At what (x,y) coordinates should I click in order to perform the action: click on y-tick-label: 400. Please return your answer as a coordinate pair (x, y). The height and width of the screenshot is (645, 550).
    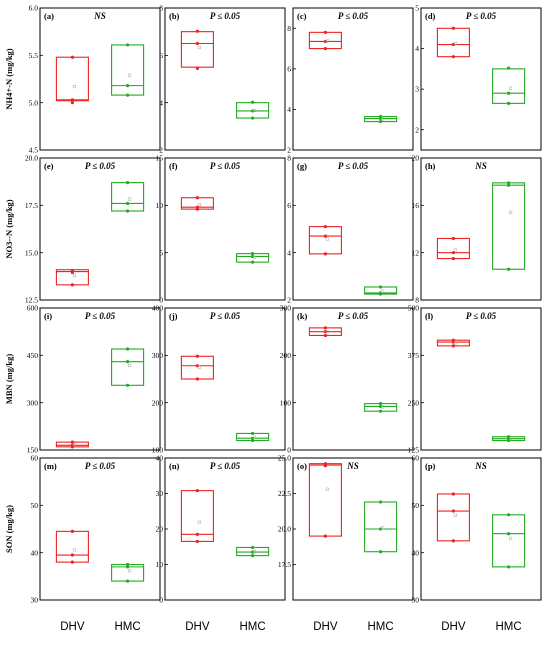
    Looking at the image, I should click on (158, 308).